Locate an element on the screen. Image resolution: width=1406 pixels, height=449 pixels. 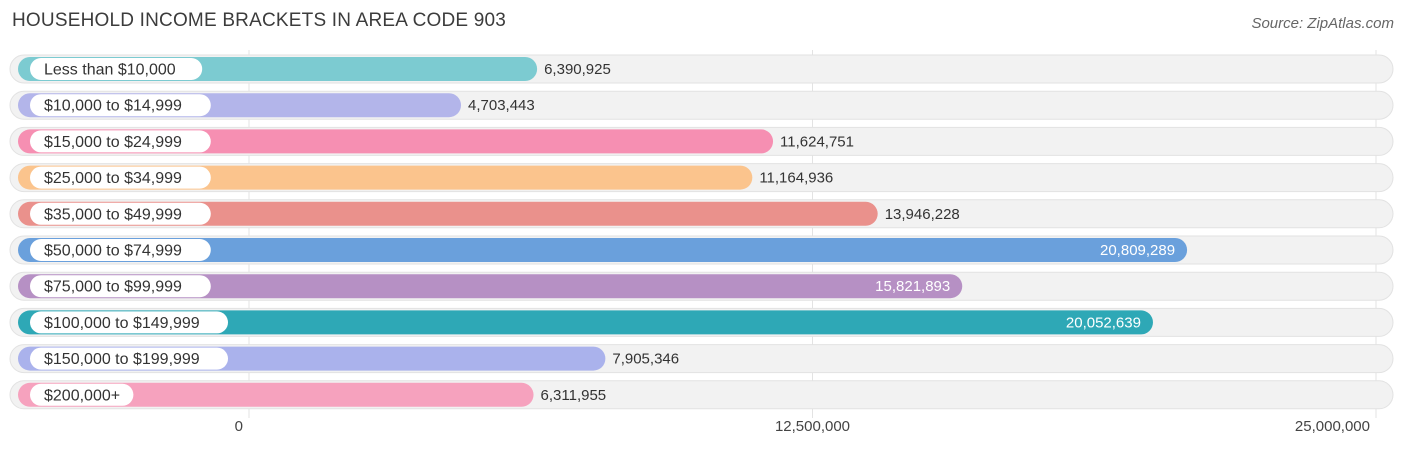
category-label: Less than $10,000 is located at coordinates (110, 70).